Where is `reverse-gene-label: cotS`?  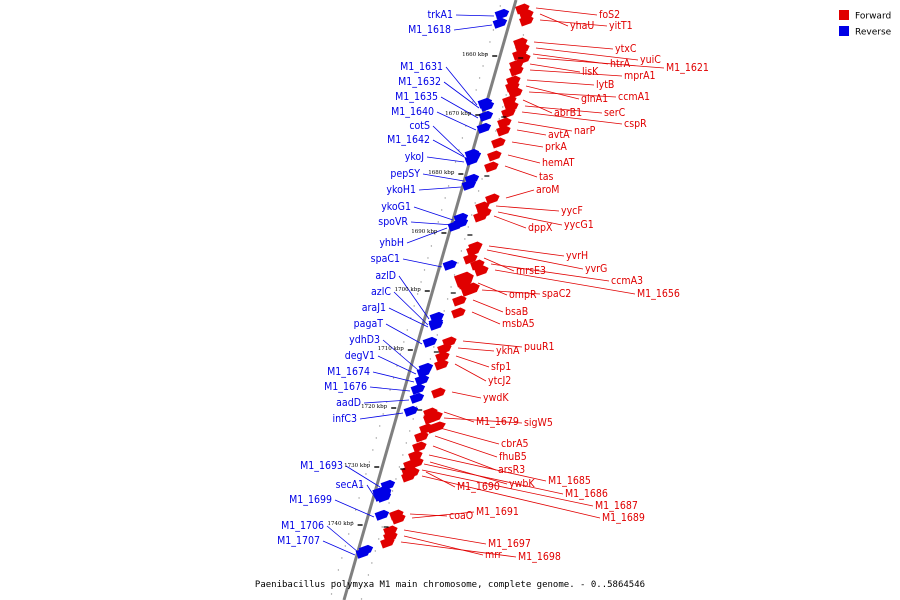 reverse-gene-label: cotS is located at coordinates (419, 126).